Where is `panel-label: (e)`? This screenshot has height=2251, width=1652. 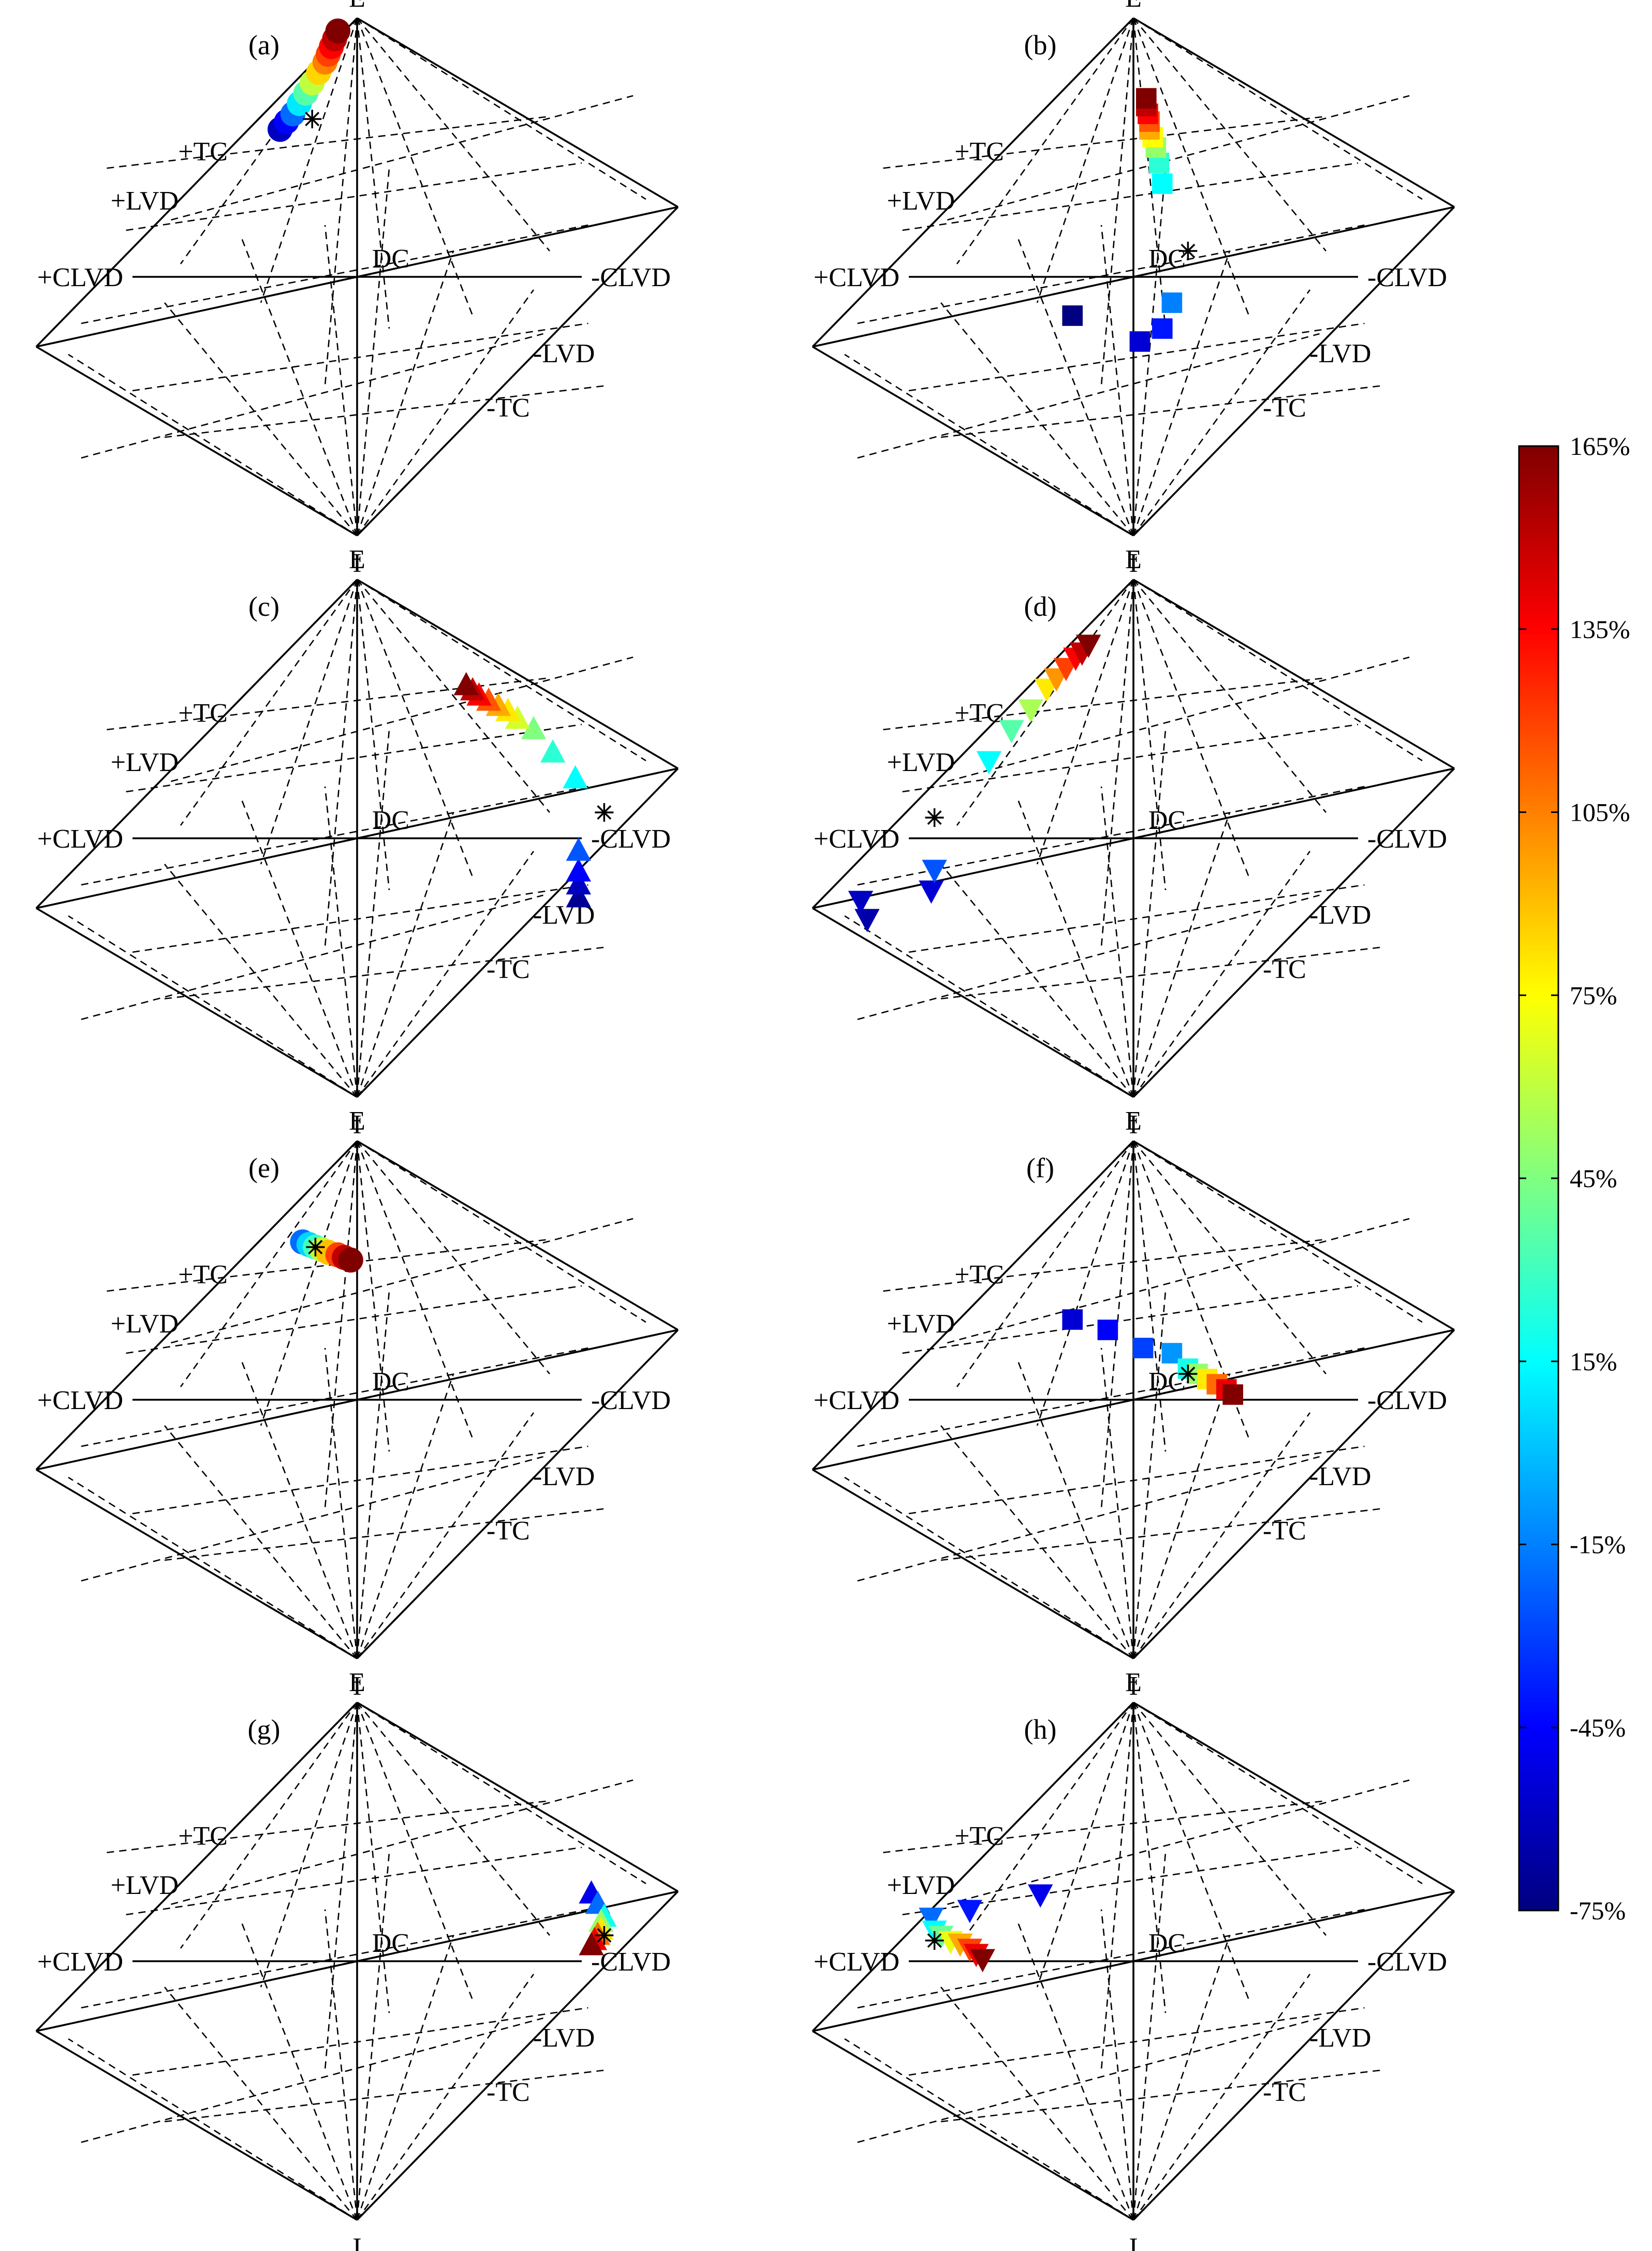
panel-label: (e) is located at coordinates (264, 1167).